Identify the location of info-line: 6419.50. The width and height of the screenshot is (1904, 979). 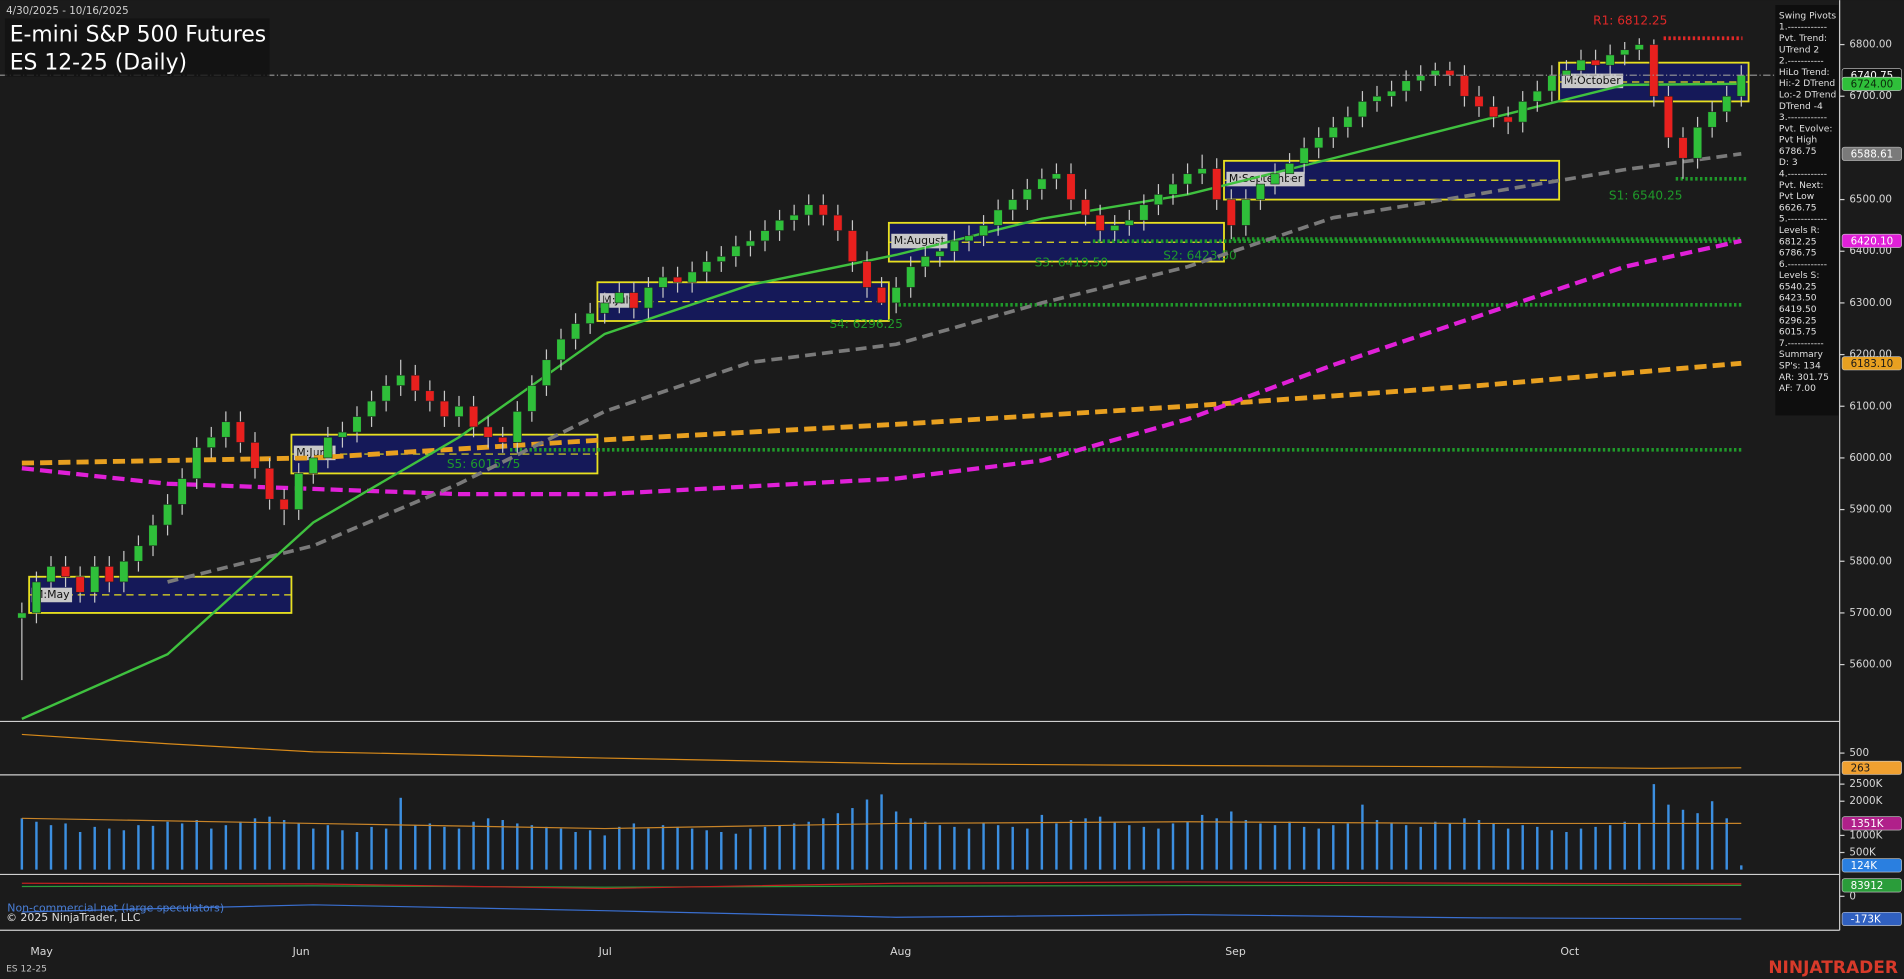
(1798, 310).